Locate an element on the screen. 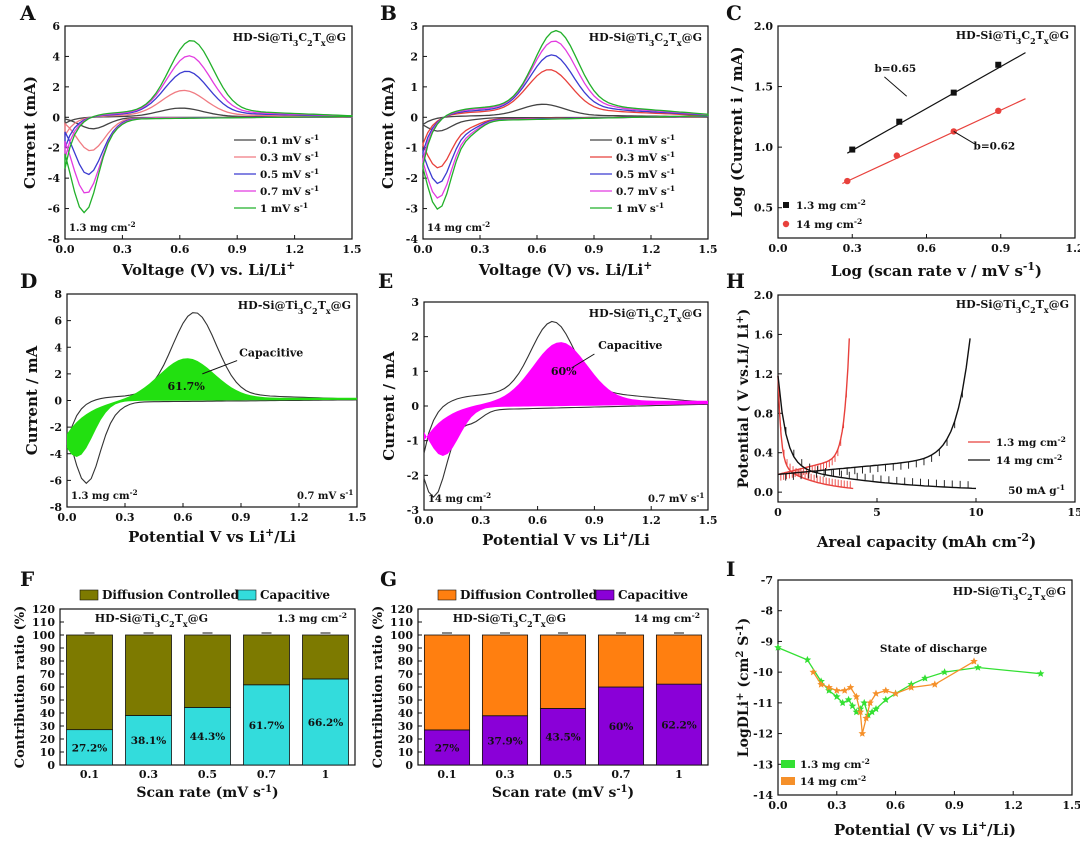  capacitive-fill-region is located at coordinates (212, 407).